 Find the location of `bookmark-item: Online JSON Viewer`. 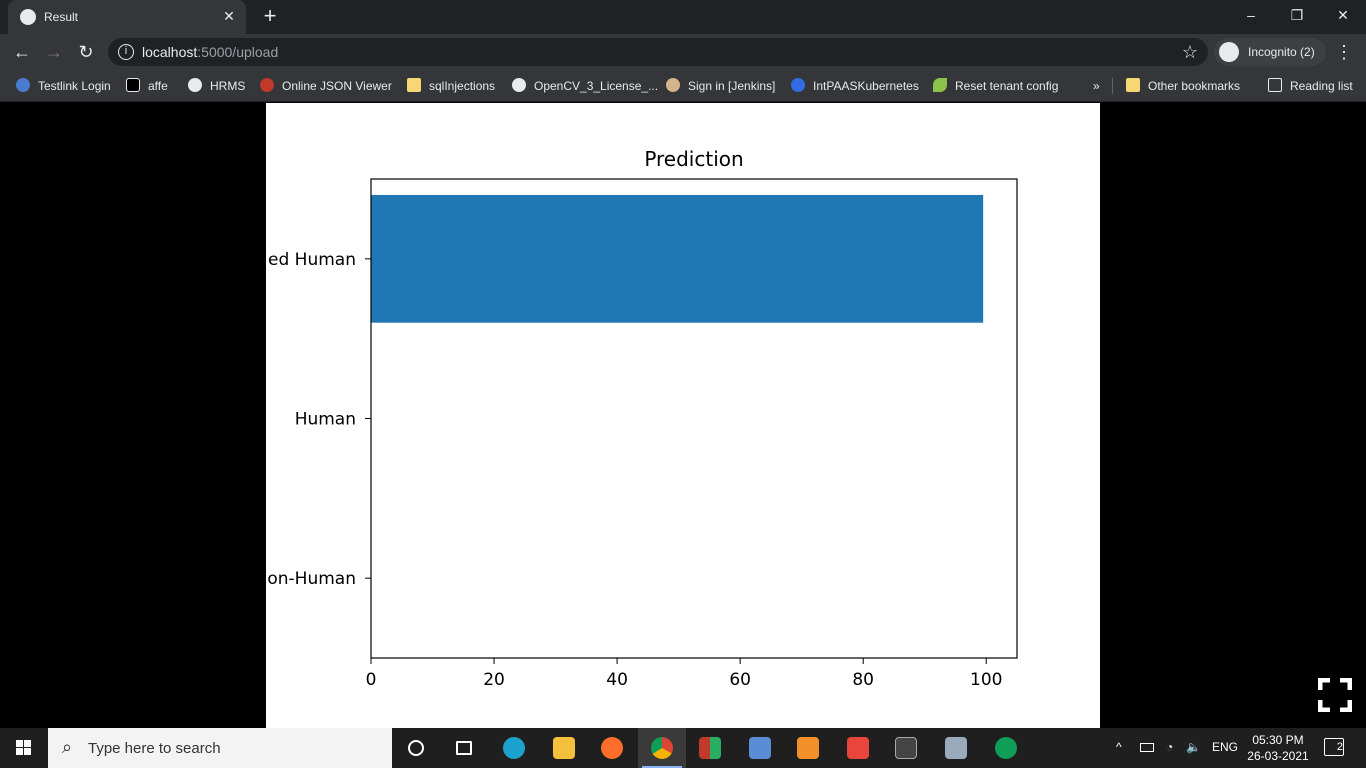

bookmark-item: Online JSON Viewer is located at coordinates (326, 86).